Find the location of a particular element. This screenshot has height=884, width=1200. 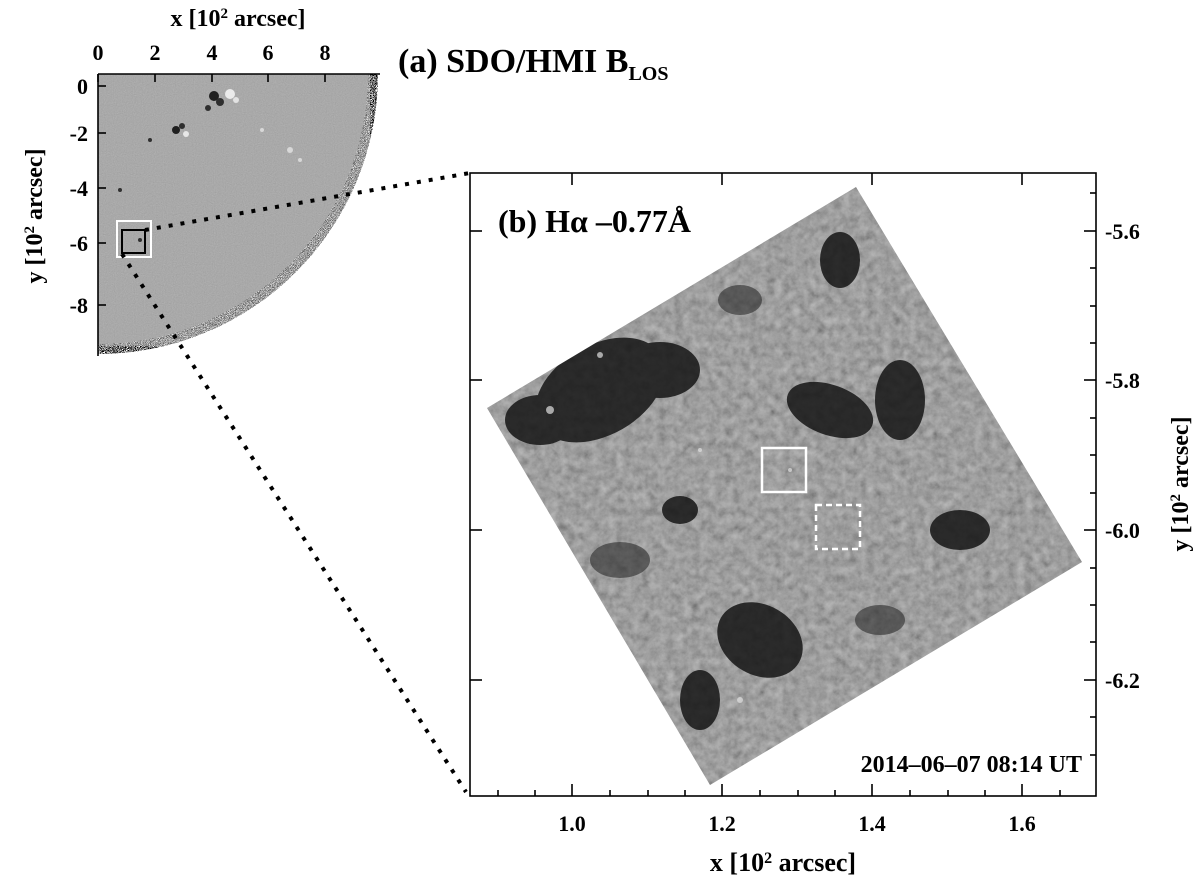

panel-a-y-tick-label: -6 is located at coordinates (79, 243).